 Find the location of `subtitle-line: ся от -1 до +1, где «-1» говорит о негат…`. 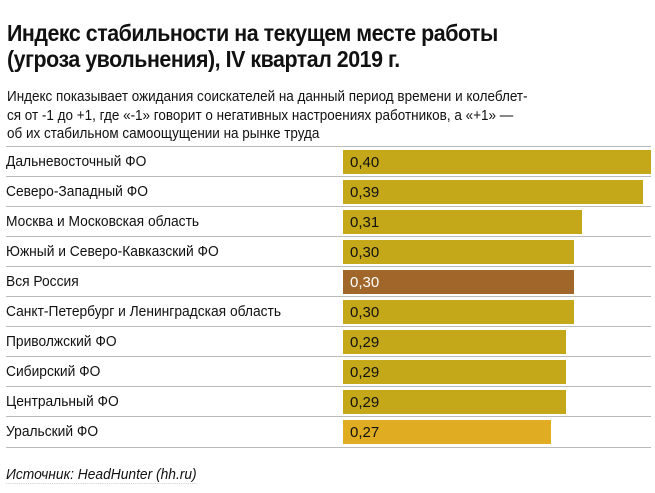

subtitle-line: ся от -1 до +1, где «-1» говорит о негат… is located at coordinates (260, 115).